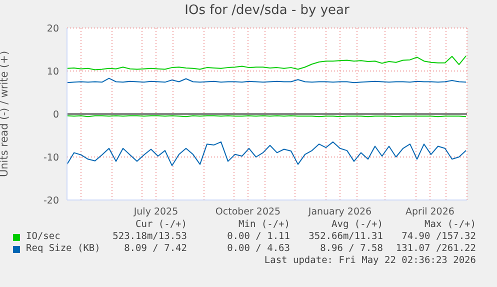 The width and height of the screenshot is (497, 287). What do you see at coordinates (370, 260) in the screenshot?
I see `text: Last update: Fri May 22 02:36:23 2026` at bounding box center [370, 260].